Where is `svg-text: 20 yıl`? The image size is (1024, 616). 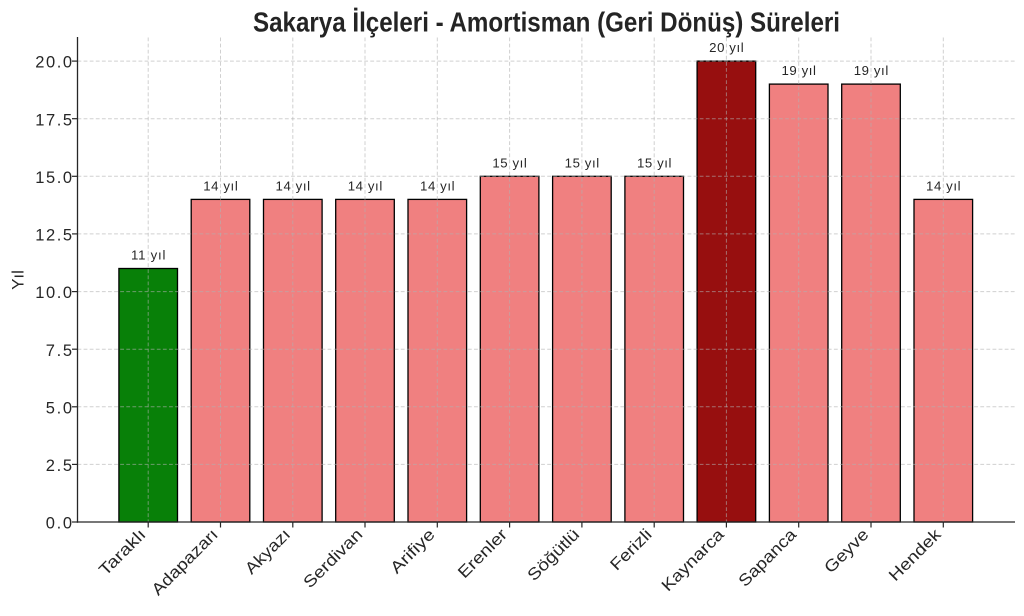
svg-text: 20 yıl is located at coordinates (726, 47).